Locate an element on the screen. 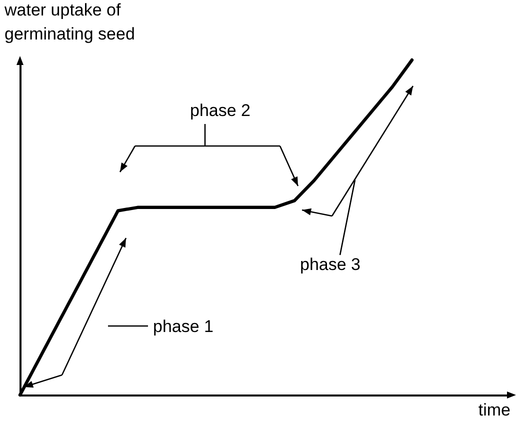  annotation: phase 1 is located at coordinates (183, 326).